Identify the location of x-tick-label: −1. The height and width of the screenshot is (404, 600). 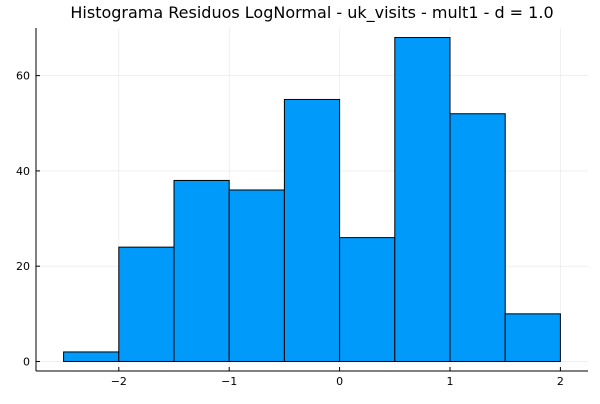
(229, 381).